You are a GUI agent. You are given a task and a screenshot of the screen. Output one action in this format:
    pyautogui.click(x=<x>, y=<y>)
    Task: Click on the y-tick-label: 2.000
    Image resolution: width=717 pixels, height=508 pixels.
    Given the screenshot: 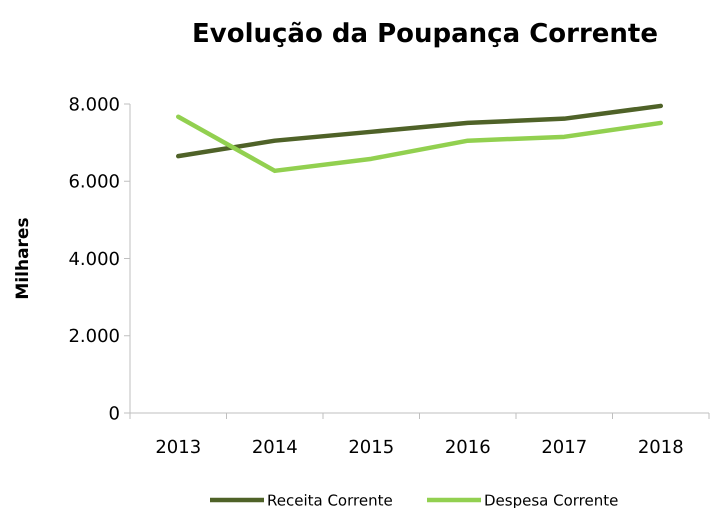 What is the action you would take?
    pyautogui.click(x=94, y=337)
    